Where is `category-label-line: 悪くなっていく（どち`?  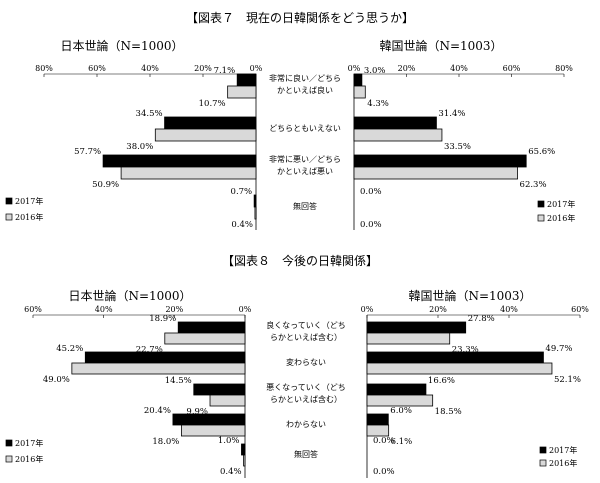
category-label-line: 悪くなっていく（どち is located at coordinates (306, 387).